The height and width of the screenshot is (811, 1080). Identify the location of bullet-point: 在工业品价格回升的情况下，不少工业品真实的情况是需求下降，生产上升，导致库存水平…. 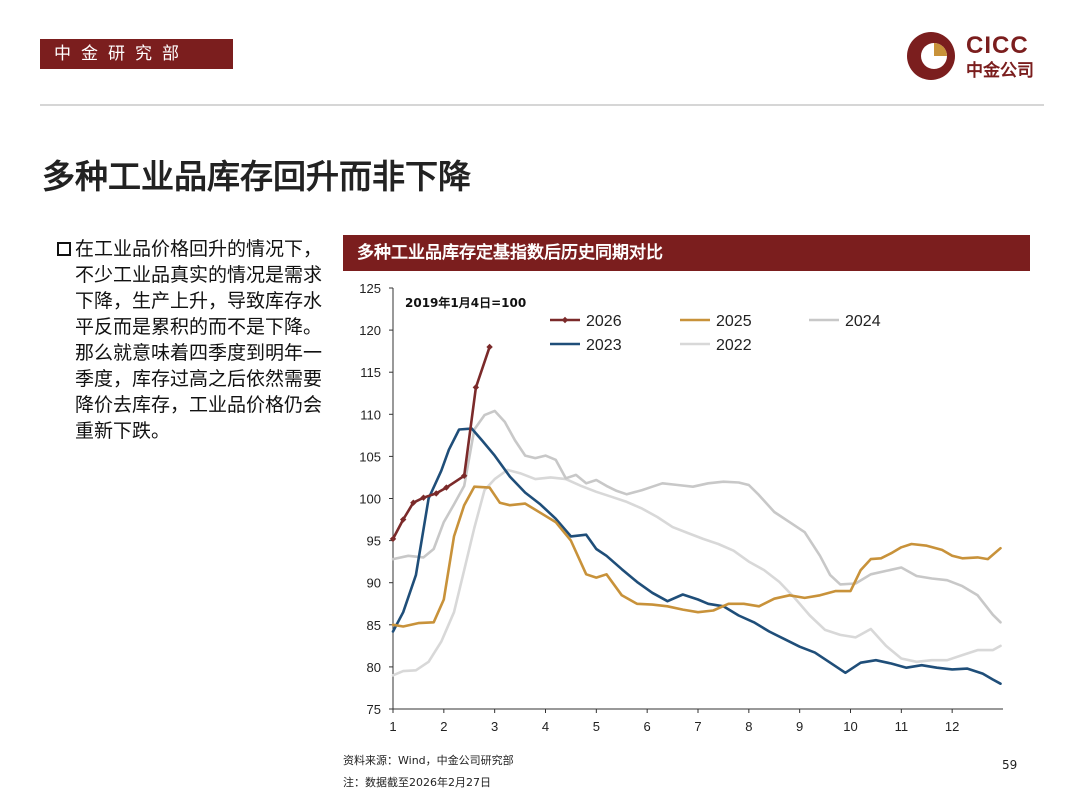
(193, 340).